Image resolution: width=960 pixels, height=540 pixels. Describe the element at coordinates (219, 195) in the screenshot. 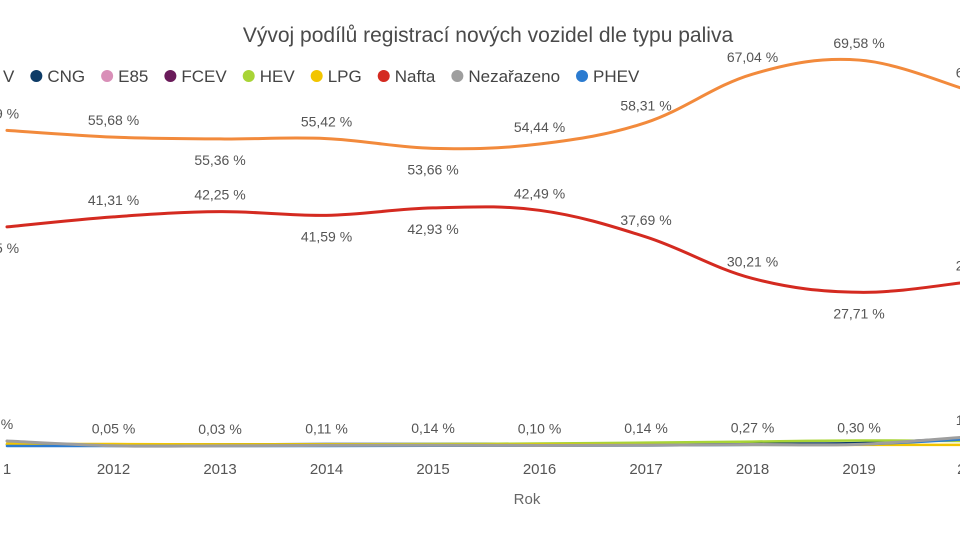

I see `data-label: 42,25 %` at that location.